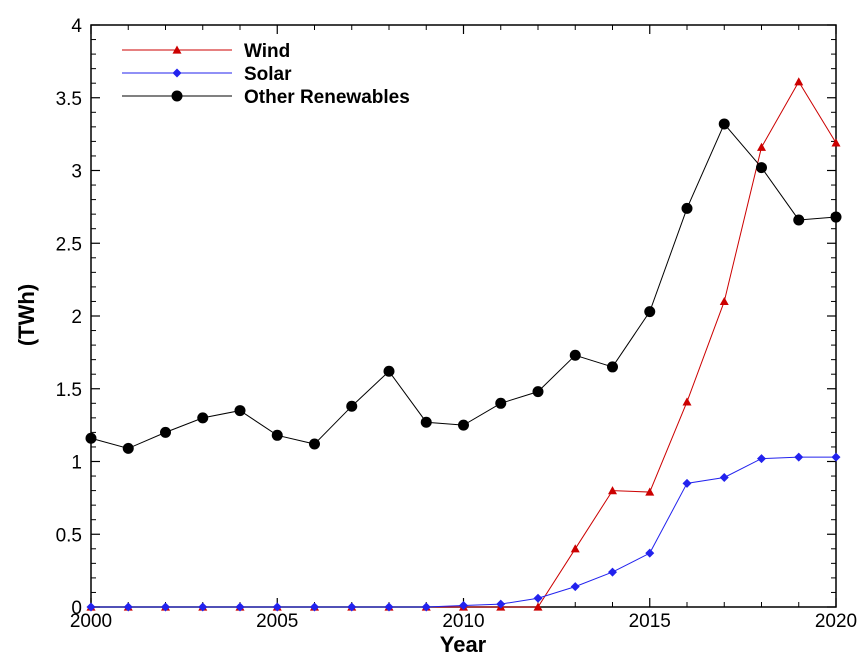  I want to click on legend-label-other-renewables: Other Renewables, so click(327, 97).